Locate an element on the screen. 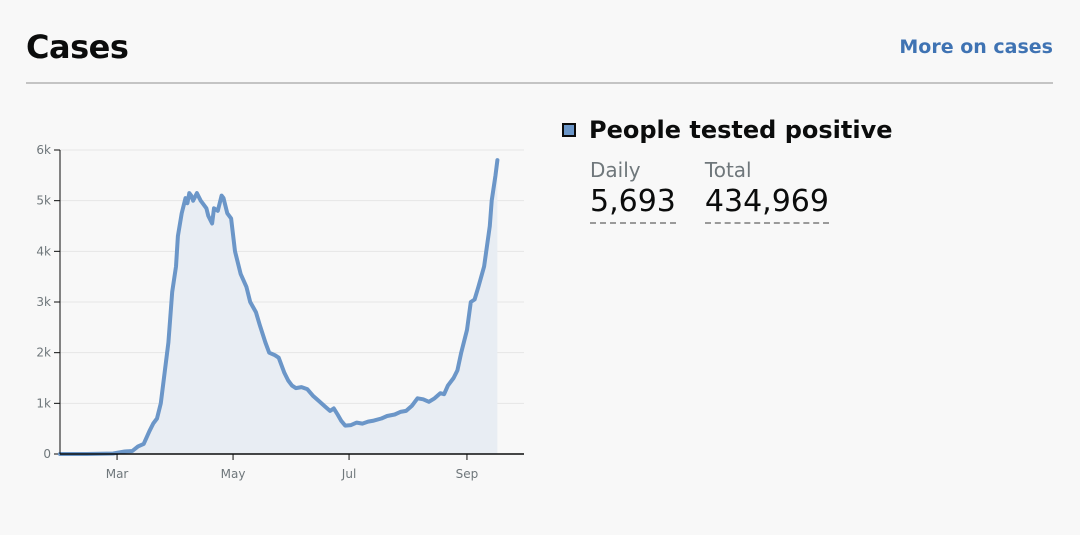  x-tick-label: Mar is located at coordinates (117, 474).